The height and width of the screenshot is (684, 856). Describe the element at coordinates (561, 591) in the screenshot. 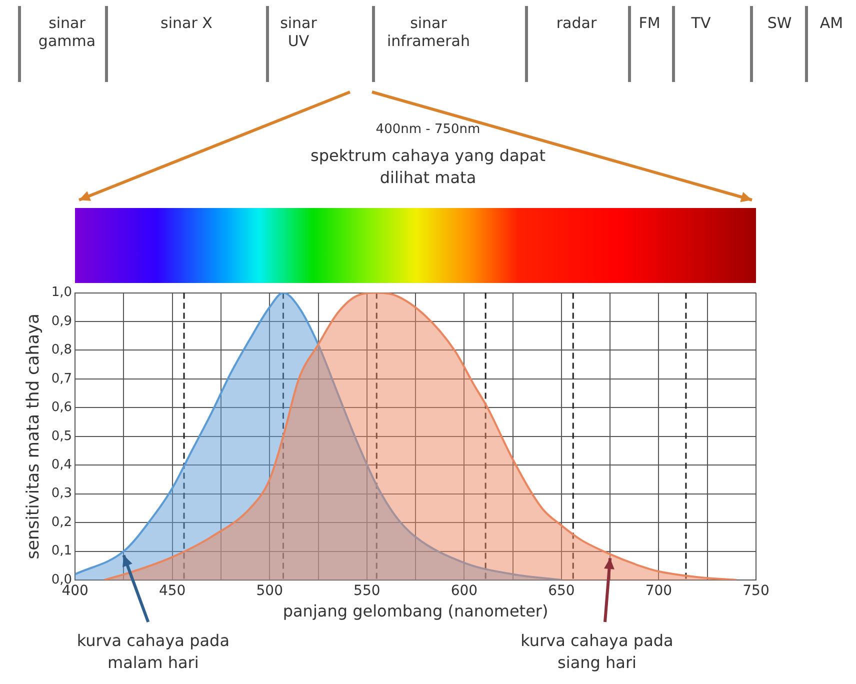

I see `x-tick-label: 650` at that location.